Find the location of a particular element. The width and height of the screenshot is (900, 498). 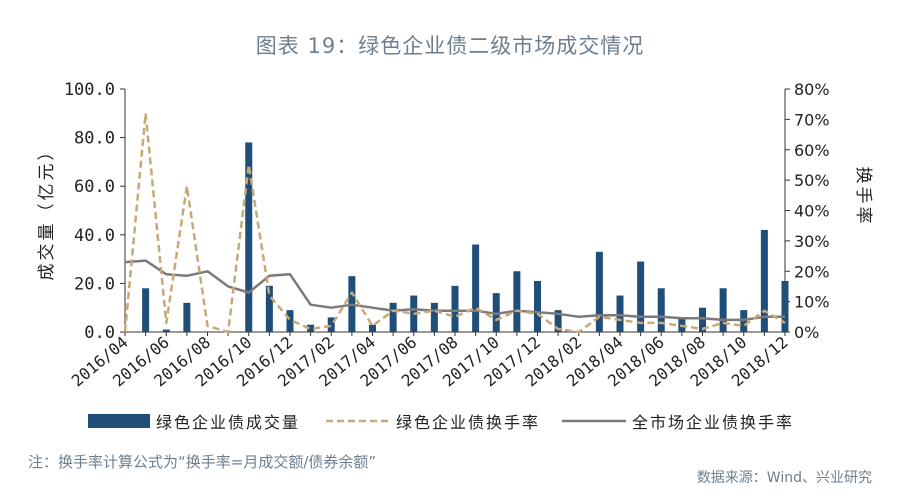

right-axis-title: 换手率 is located at coordinates (863, 197).